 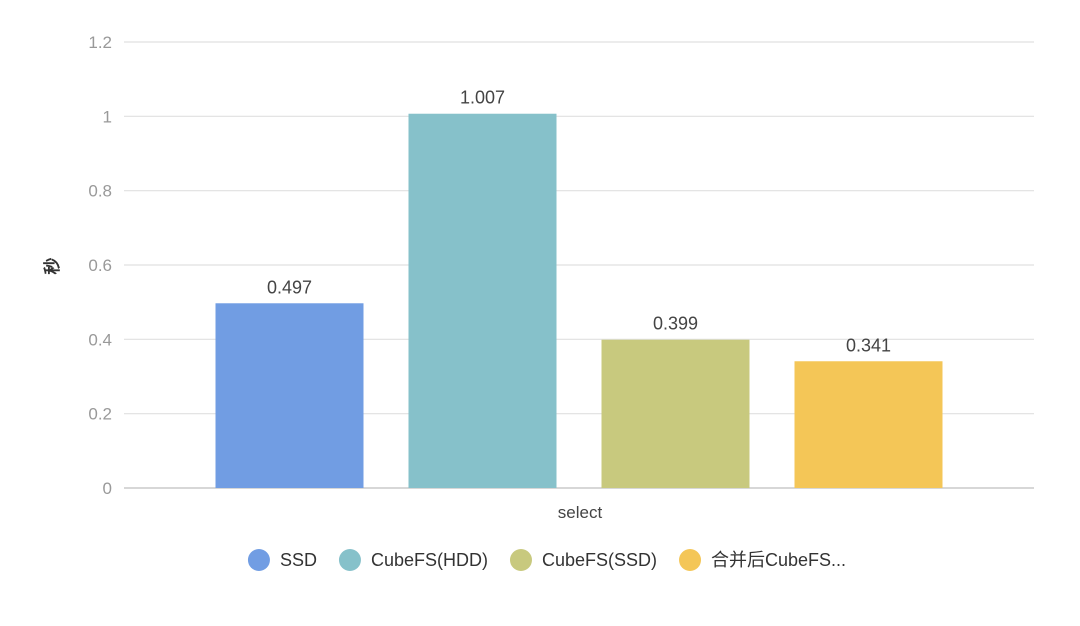 What do you see at coordinates (675, 324) in the screenshot?
I see `data-label-series-2: 0.399` at bounding box center [675, 324].